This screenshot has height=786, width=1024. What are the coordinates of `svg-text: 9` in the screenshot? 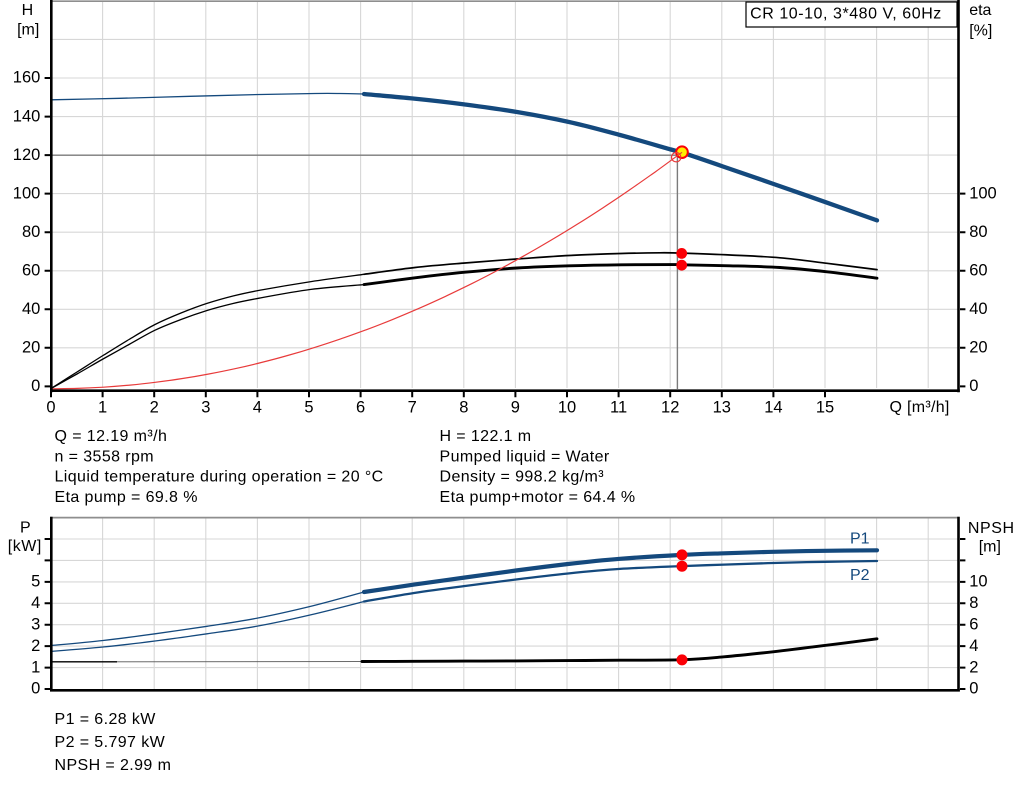 It's located at (515, 407).